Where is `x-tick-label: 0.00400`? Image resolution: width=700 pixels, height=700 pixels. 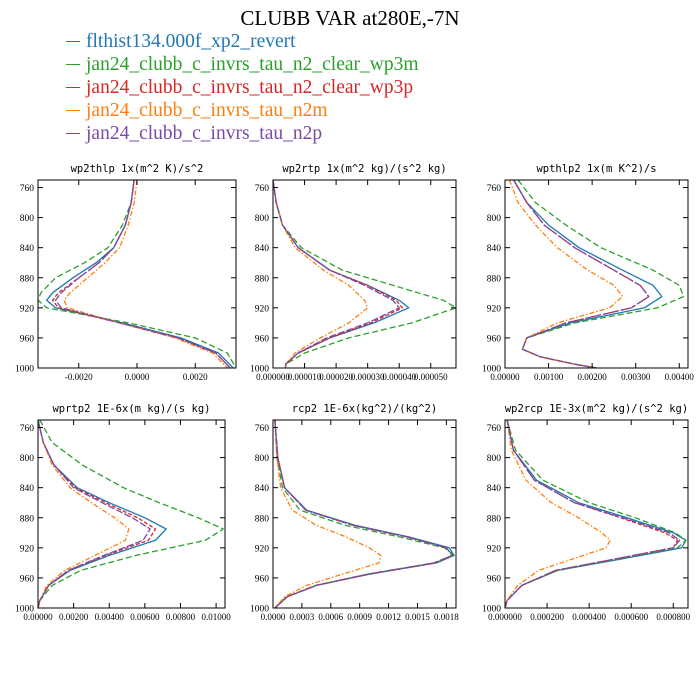
x-tick-label: 0.00400 is located at coordinates (680, 377).